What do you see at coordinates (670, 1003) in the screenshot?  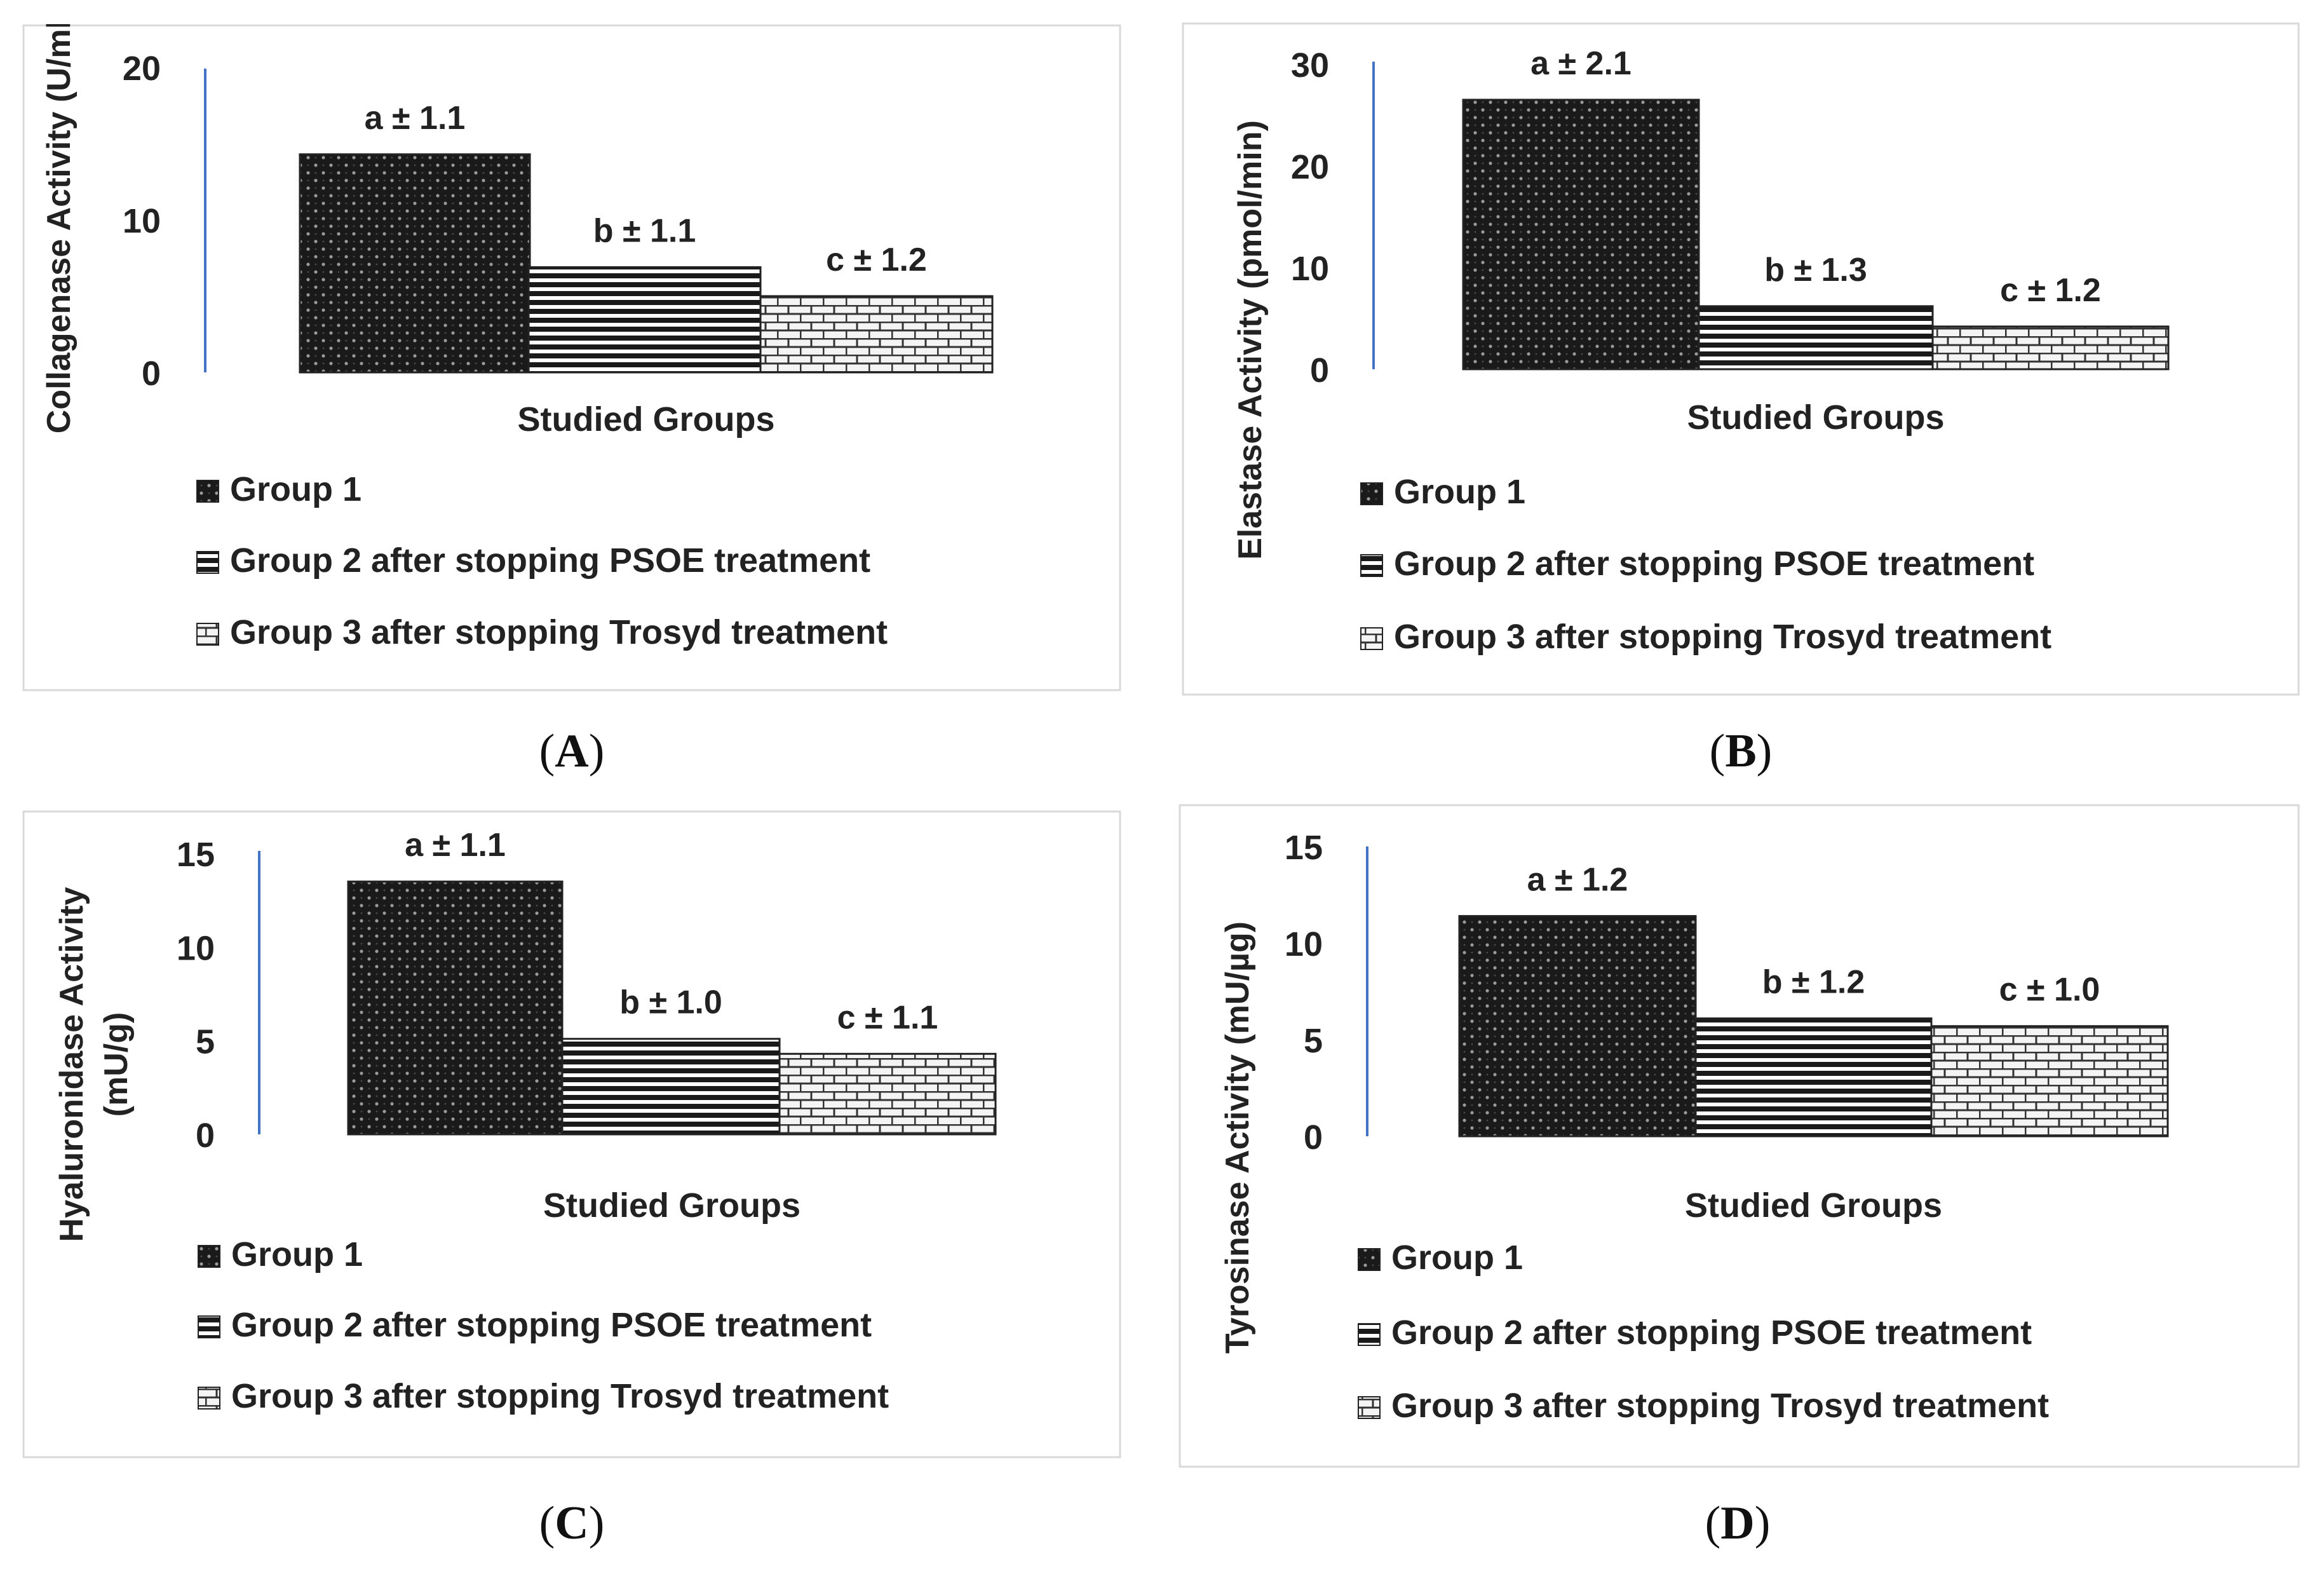 I see `data-label: b ± 1.0` at bounding box center [670, 1003].